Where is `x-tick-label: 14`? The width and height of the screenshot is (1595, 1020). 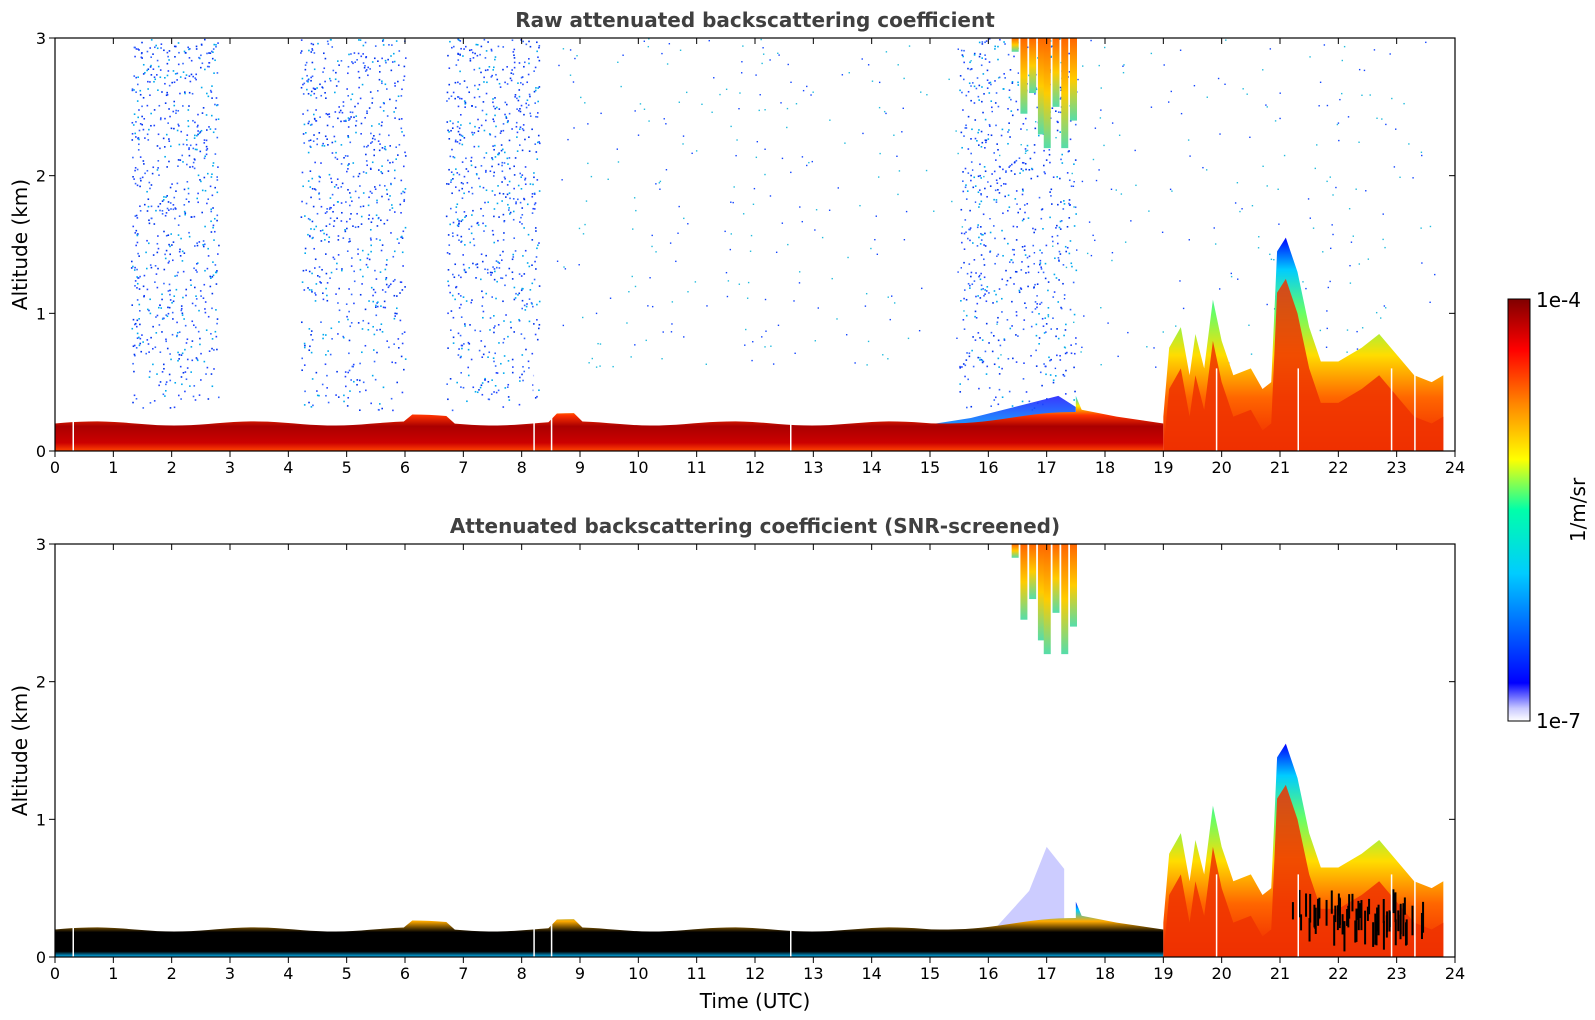
x-tick-label: 14 is located at coordinates (871, 467).